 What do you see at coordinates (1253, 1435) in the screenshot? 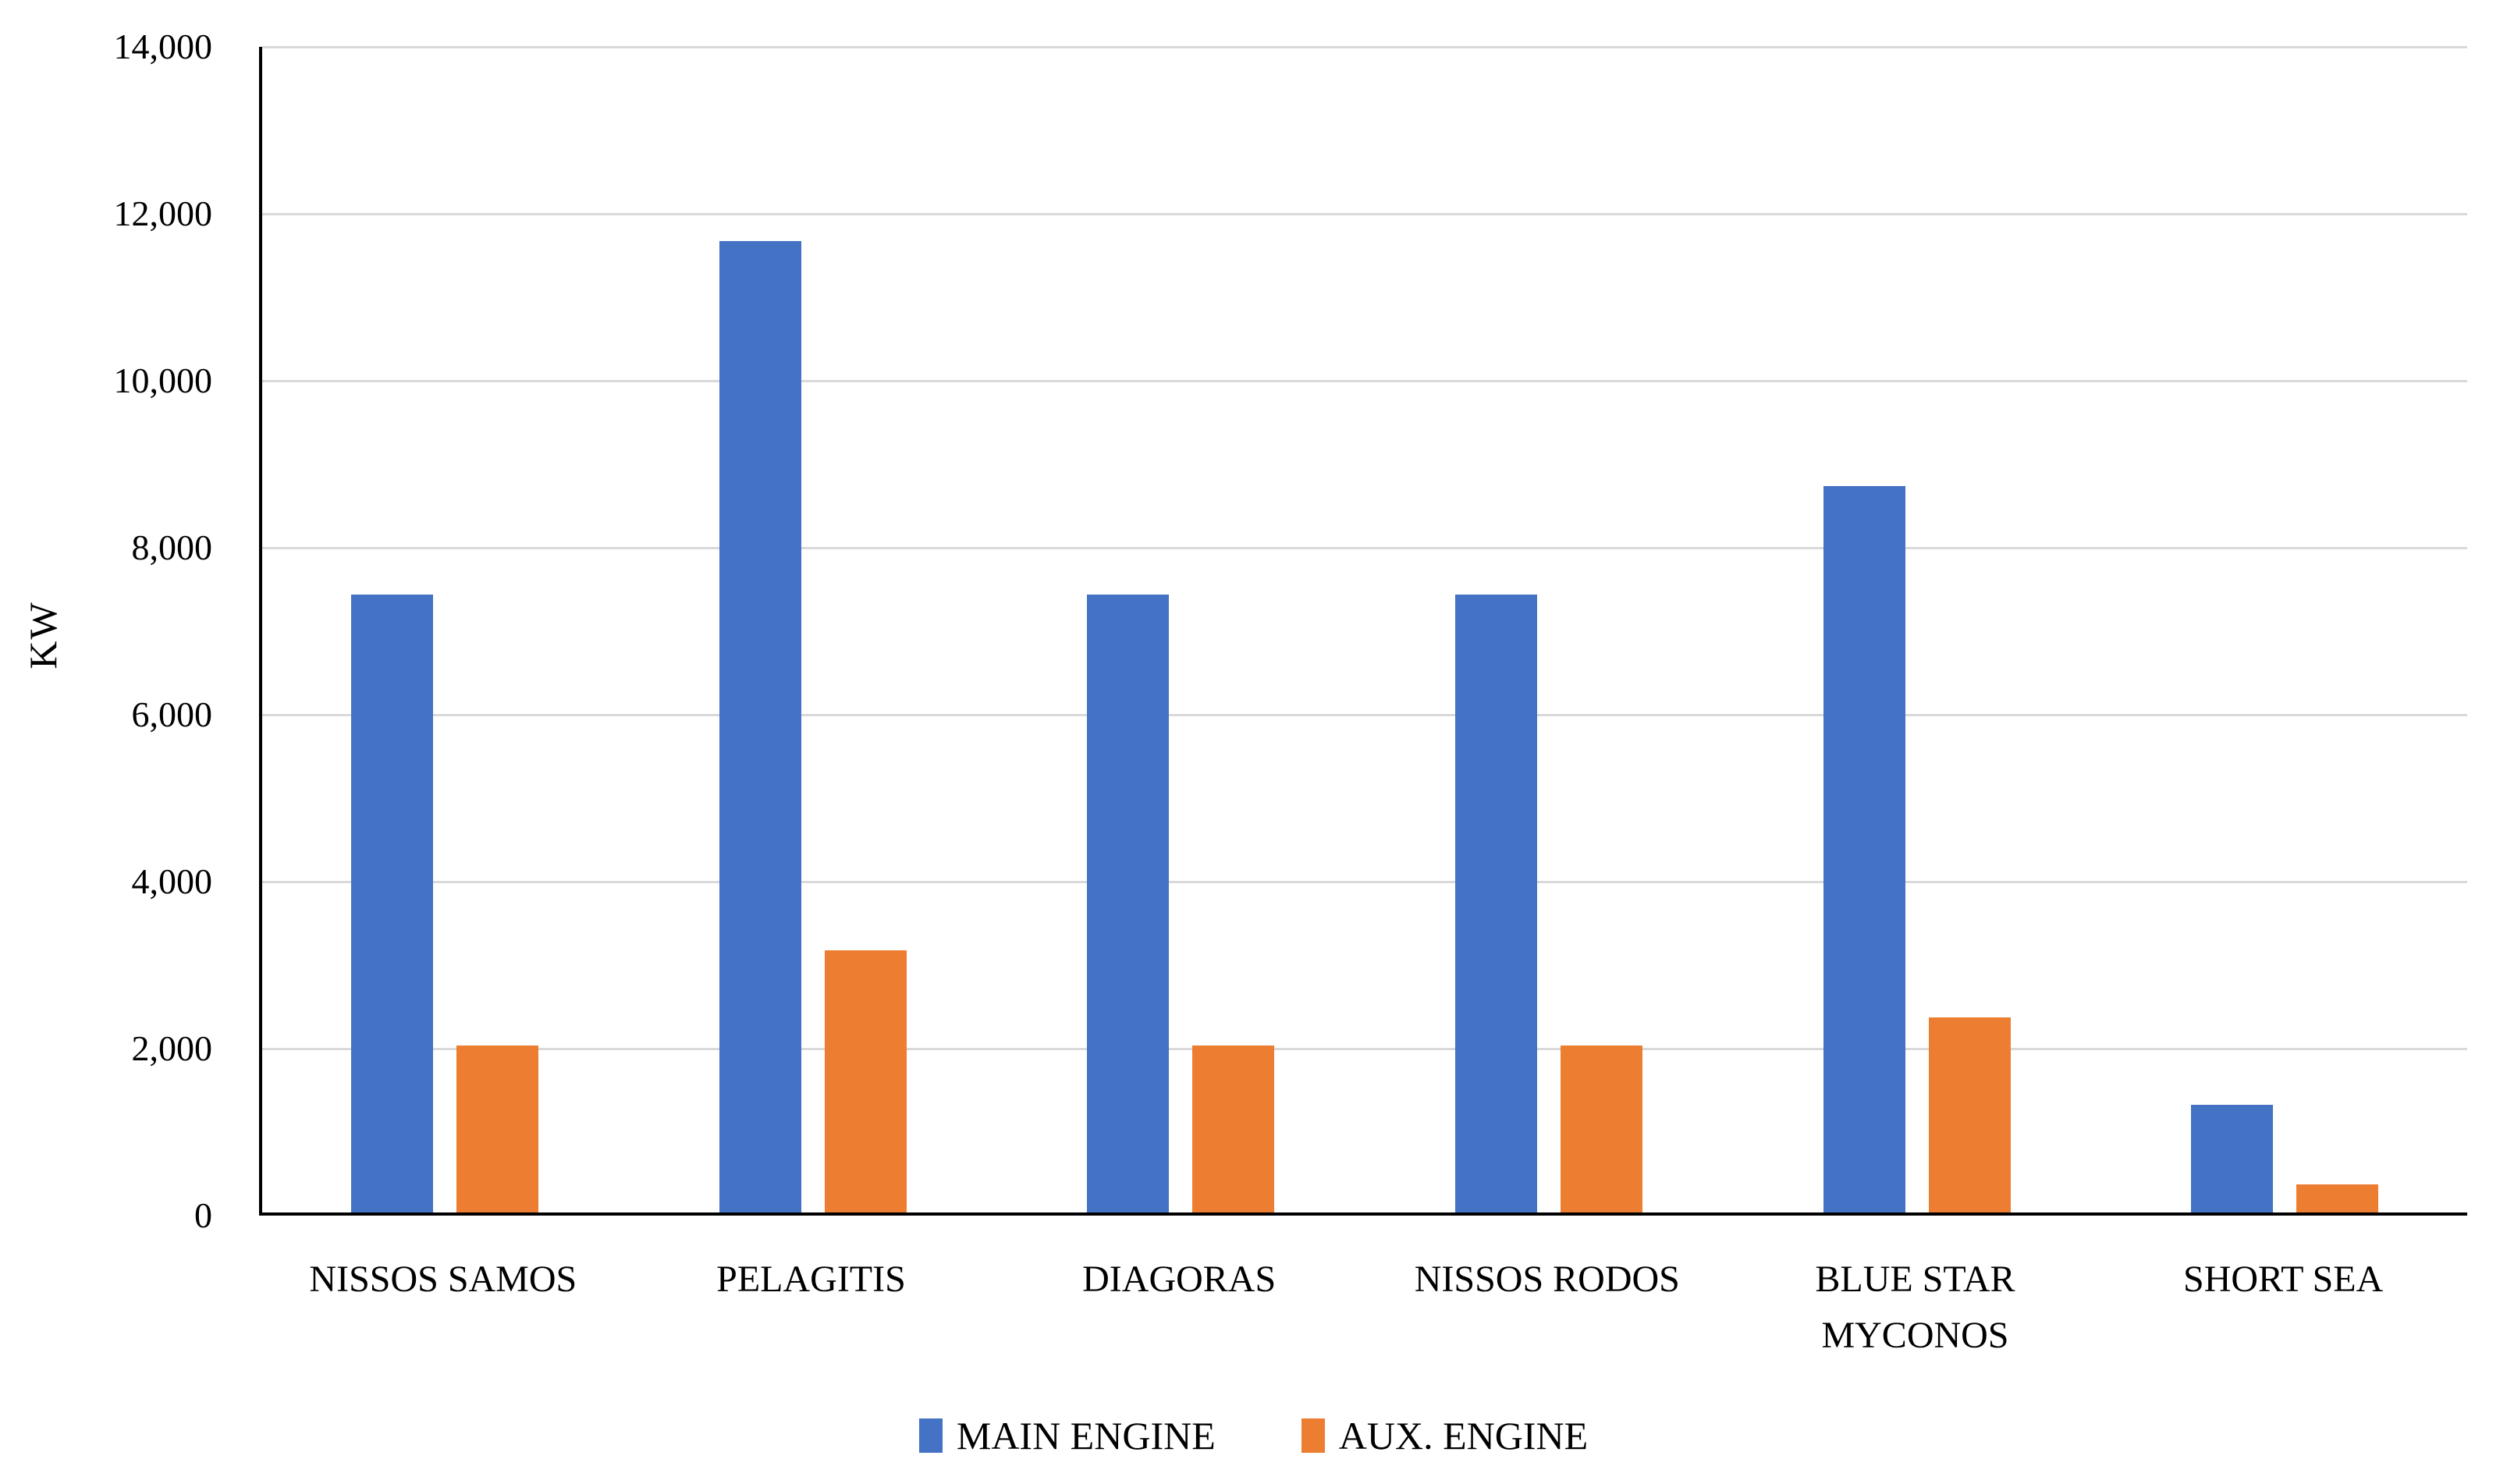
I see `chart-legend: MAIN ENGINE AUX. ENGINE` at bounding box center [1253, 1435].